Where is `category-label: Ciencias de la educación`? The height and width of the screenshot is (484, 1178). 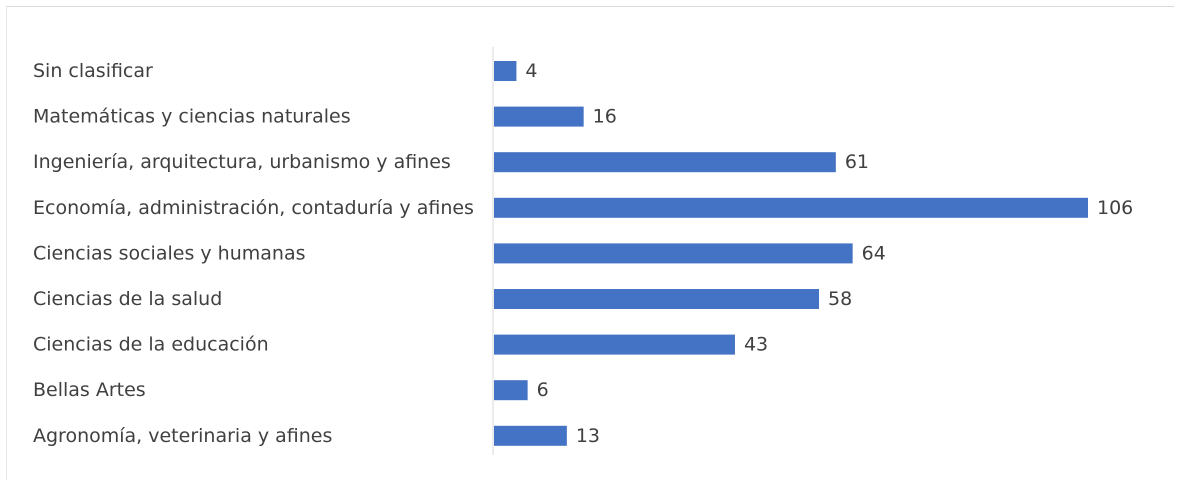 category-label: Ciencias de la educación is located at coordinates (151, 345).